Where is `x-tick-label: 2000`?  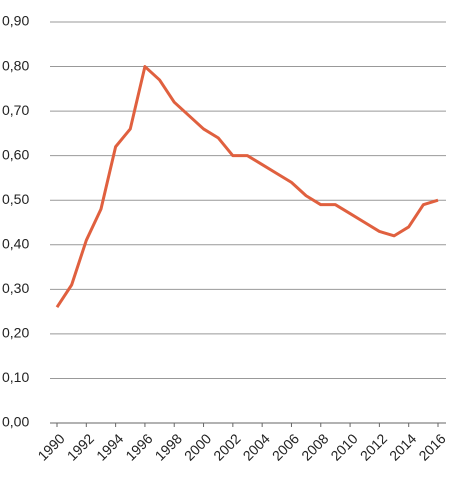 x-tick-label: 2000 is located at coordinates (197, 446).